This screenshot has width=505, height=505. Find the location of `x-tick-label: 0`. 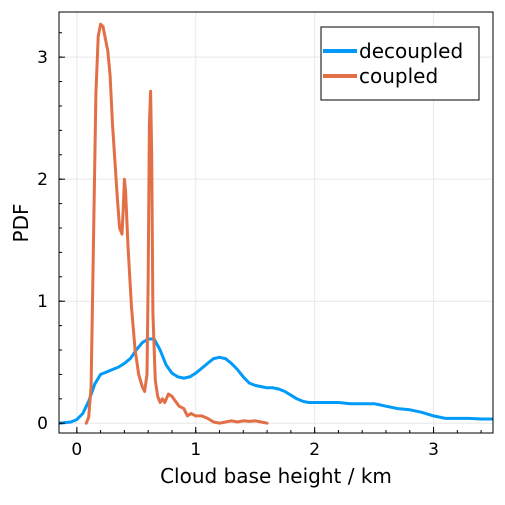

x-tick-label: 0 is located at coordinates (76, 450).